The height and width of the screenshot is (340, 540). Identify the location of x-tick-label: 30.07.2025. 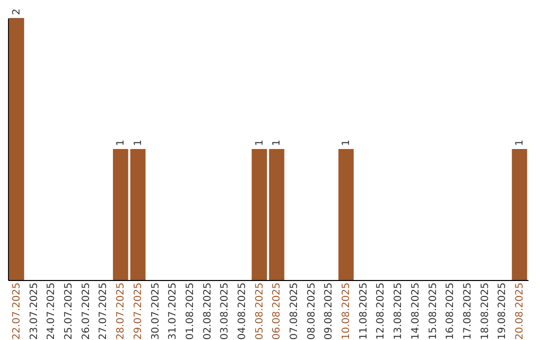
(156, 311).